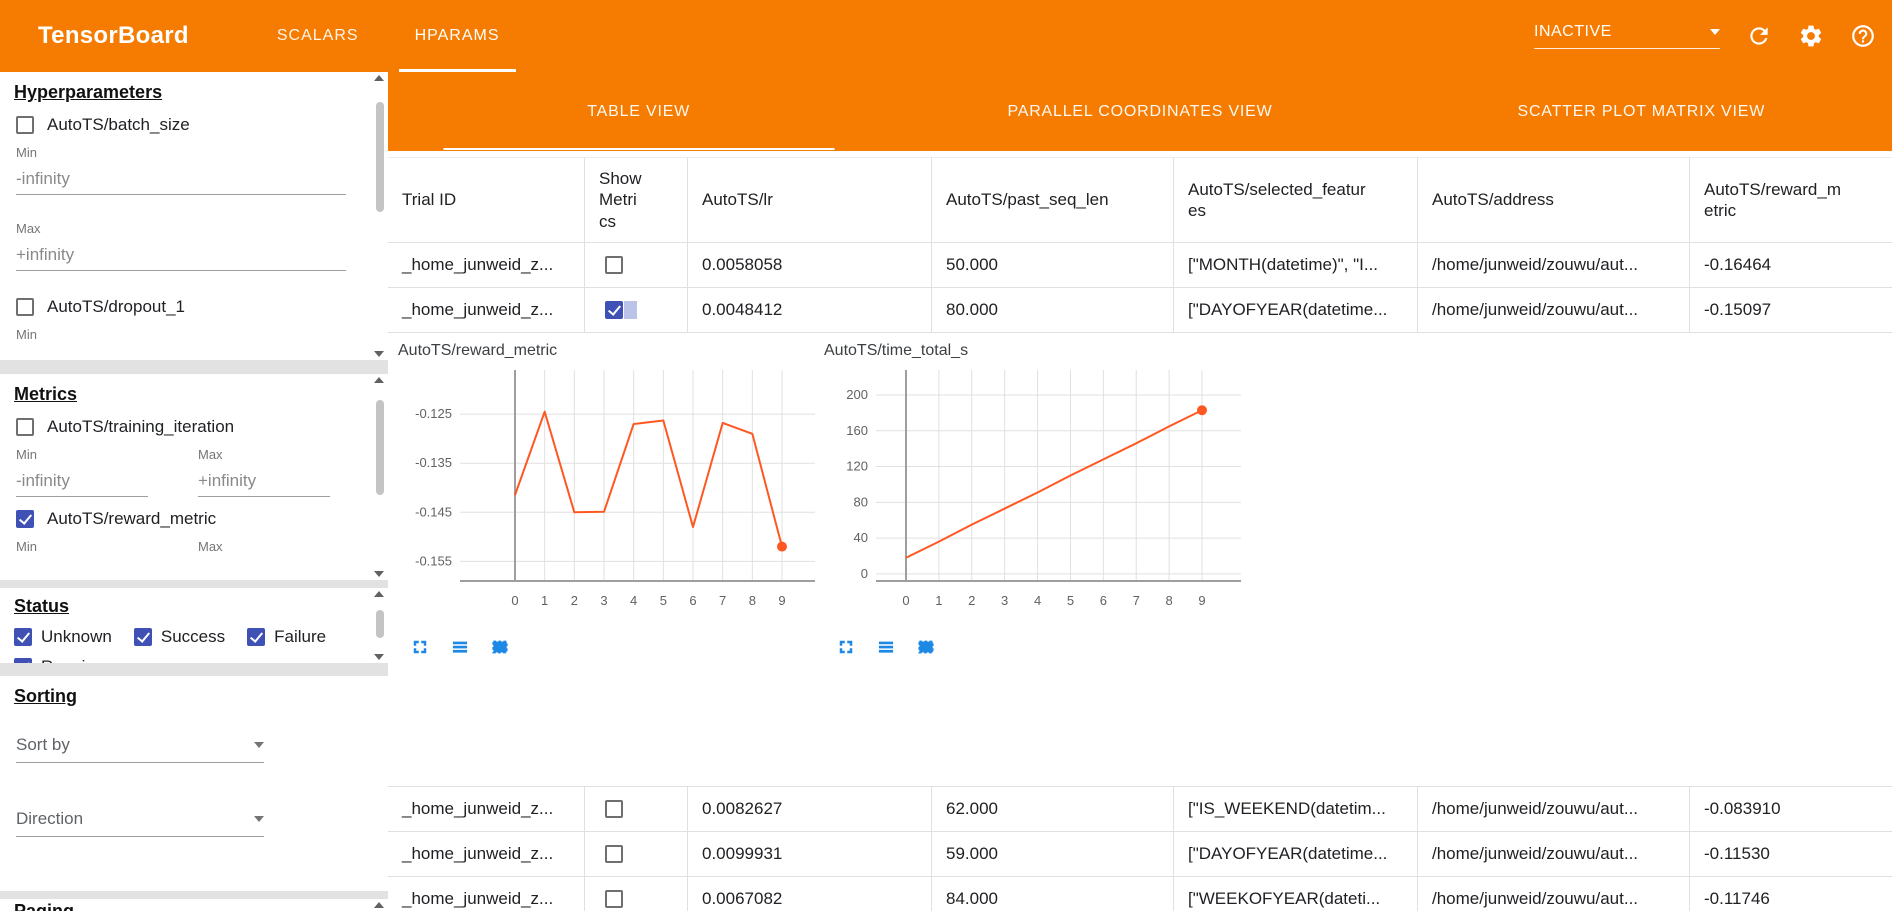 This screenshot has height=911, width=1892. What do you see at coordinates (663, 600) in the screenshot?
I see `svg-text: 5` at bounding box center [663, 600].